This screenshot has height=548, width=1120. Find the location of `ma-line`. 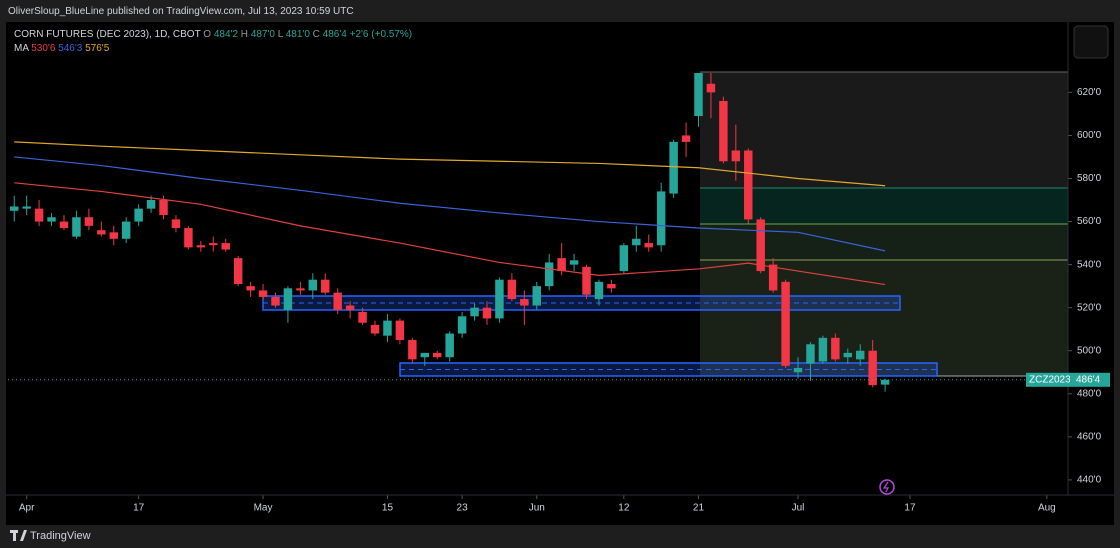

ma-line is located at coordinates (450, 204).